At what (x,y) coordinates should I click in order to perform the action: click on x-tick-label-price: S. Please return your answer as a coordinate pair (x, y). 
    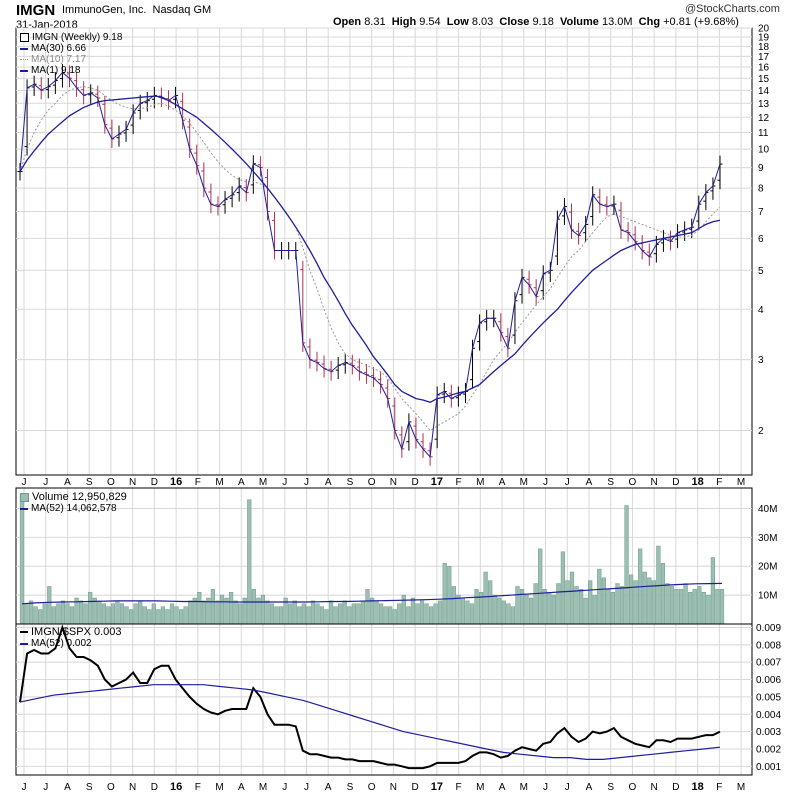
    Looking at the image, I should click on (350, 482).